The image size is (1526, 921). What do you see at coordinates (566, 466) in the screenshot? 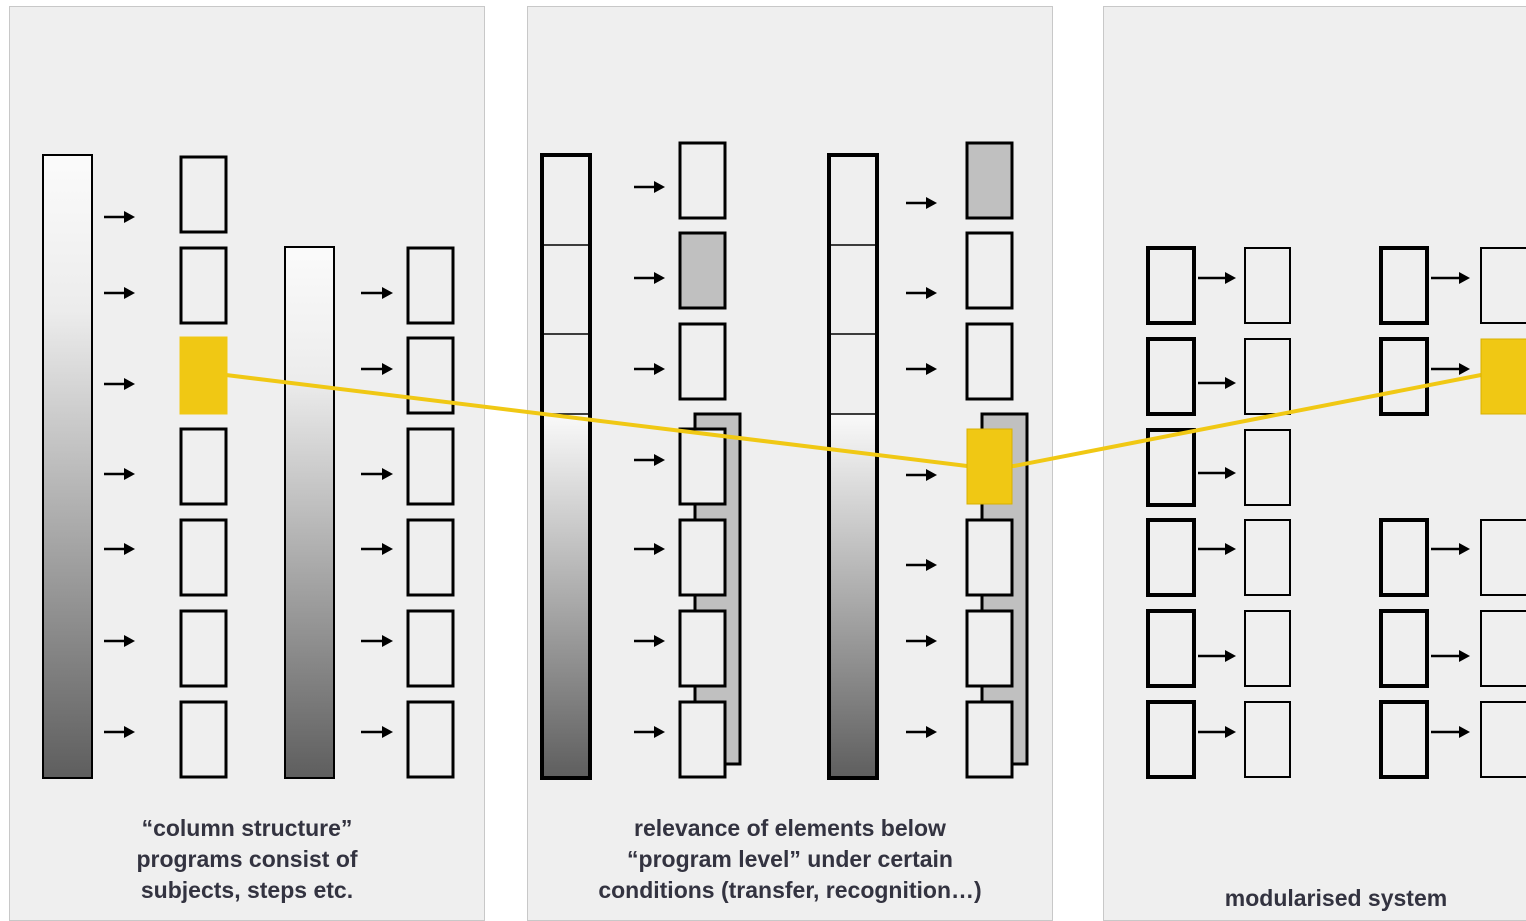
I see `segmented-bar-left` at bounding box center [566, 466].